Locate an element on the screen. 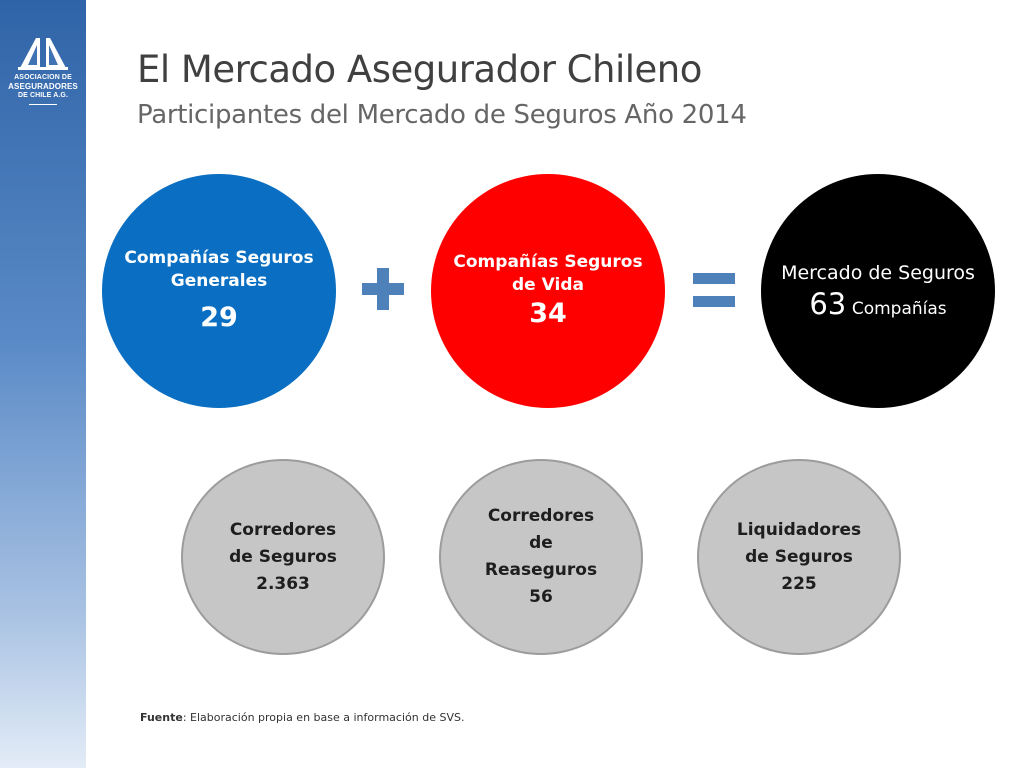 Image resolution: width=1024 pixels, height=768 pixels. insurance-market-circle: Mercado de Seguros 63 Compañías is located at coordinates (878, 291).